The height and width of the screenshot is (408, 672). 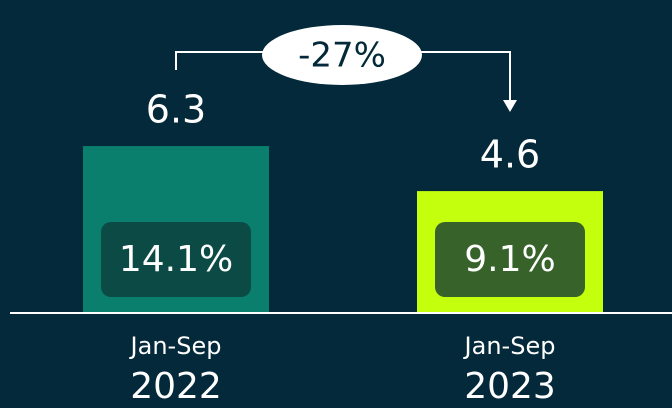 I want to click on share-label: 14.1%, so click(x=176, y=259).